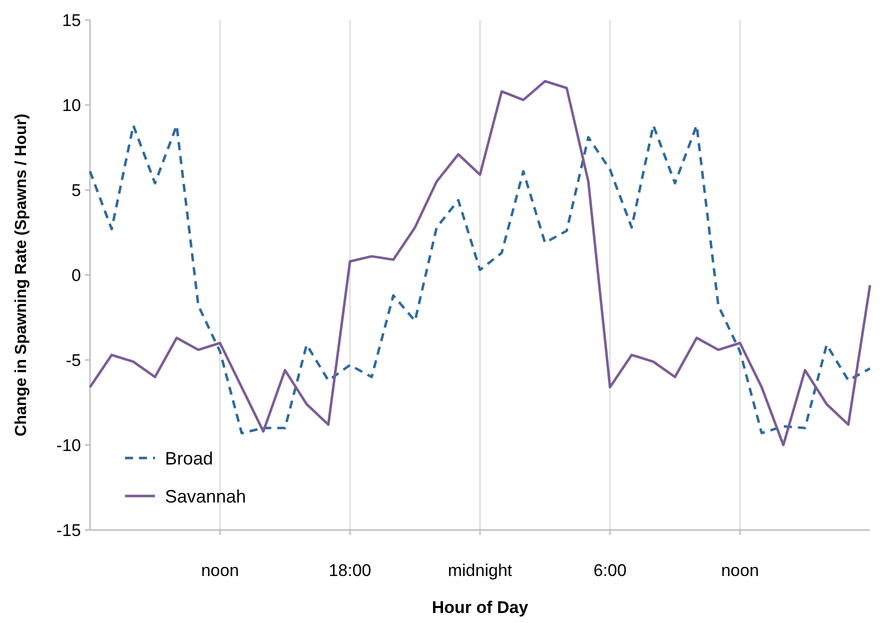 The image size is (880, 623). I want to click on legend-label: Savannah, so click(205, 496).